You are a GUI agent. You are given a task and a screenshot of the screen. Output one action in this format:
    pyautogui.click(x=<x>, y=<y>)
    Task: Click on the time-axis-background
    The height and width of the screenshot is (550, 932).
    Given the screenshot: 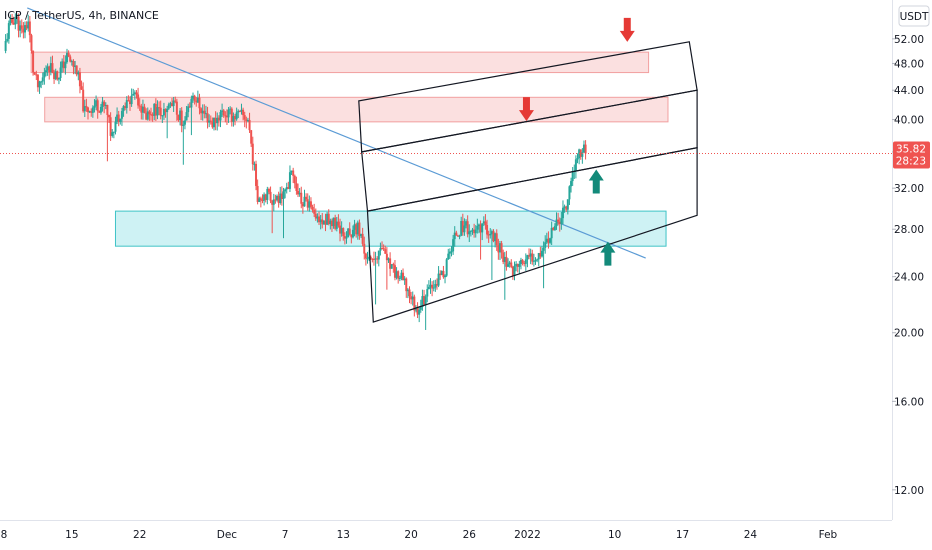 What is the action you would take?
    pyautogui.click(x=466, y=535)
    